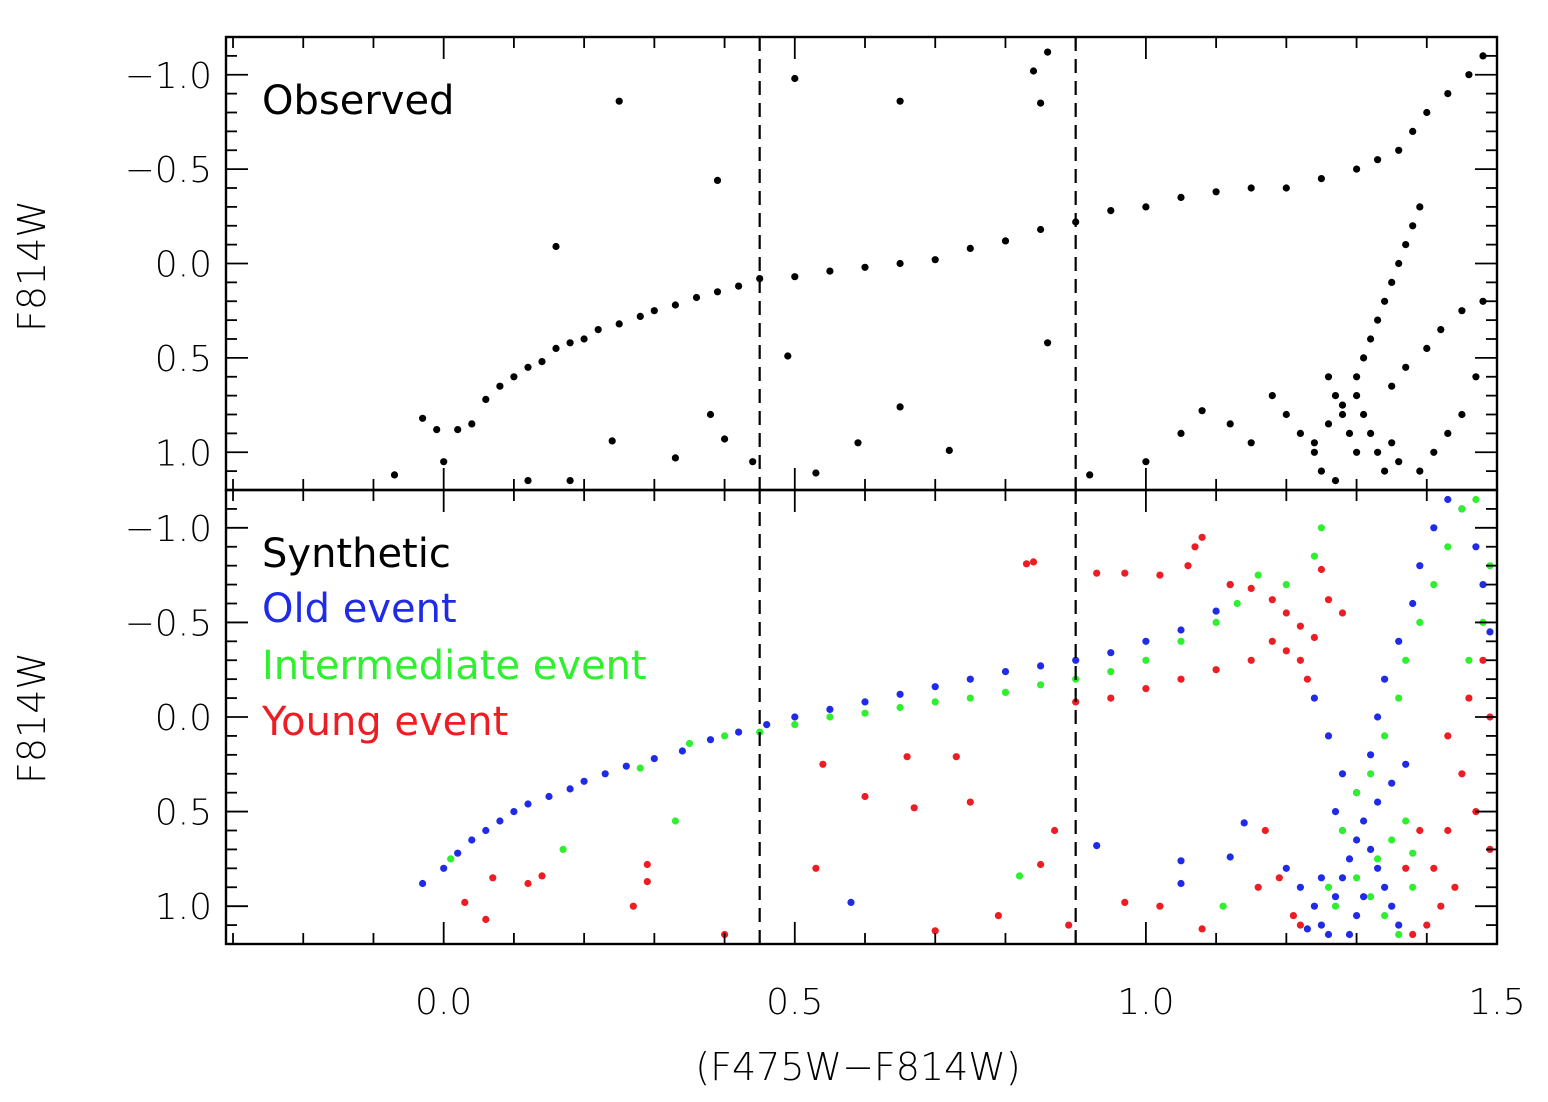 The height and width of the screenshot is (1102, 1548). What do you see at coordinates (454, 666) in the screenshot?
I see `panel-label-intermediate-event: Intermediate event` at bounding box center [454, 666].